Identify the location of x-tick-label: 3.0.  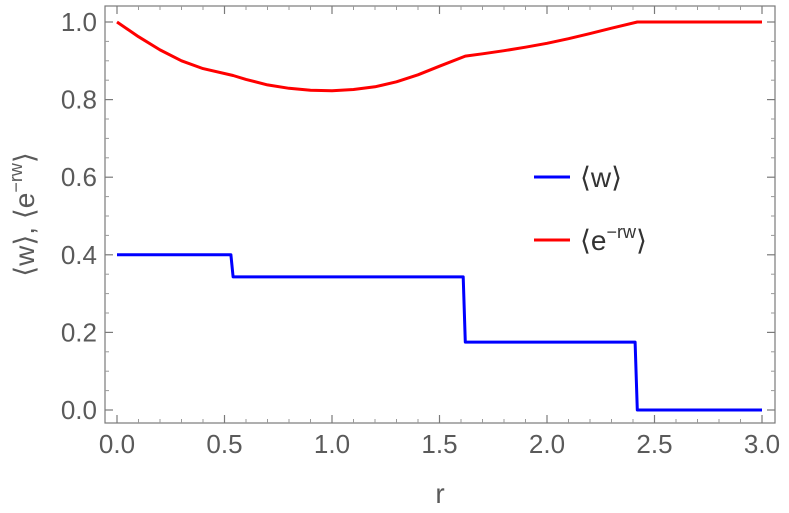
(762, 444).